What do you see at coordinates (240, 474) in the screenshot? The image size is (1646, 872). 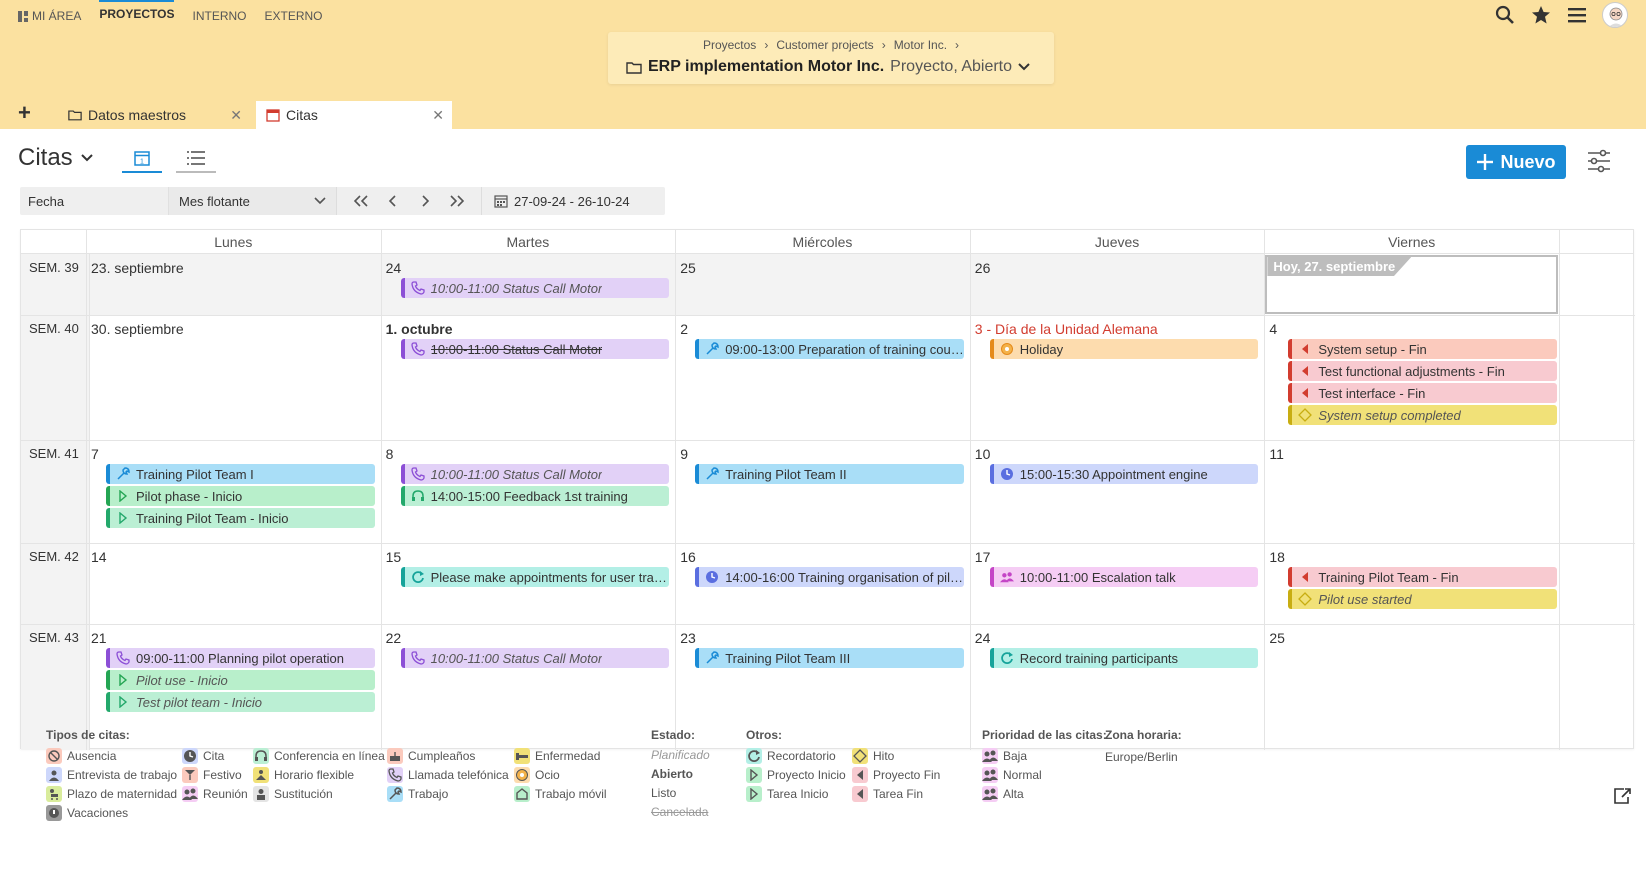 I see `calendar-event: Training Pilot Team I` at bounding box center [240, 474].